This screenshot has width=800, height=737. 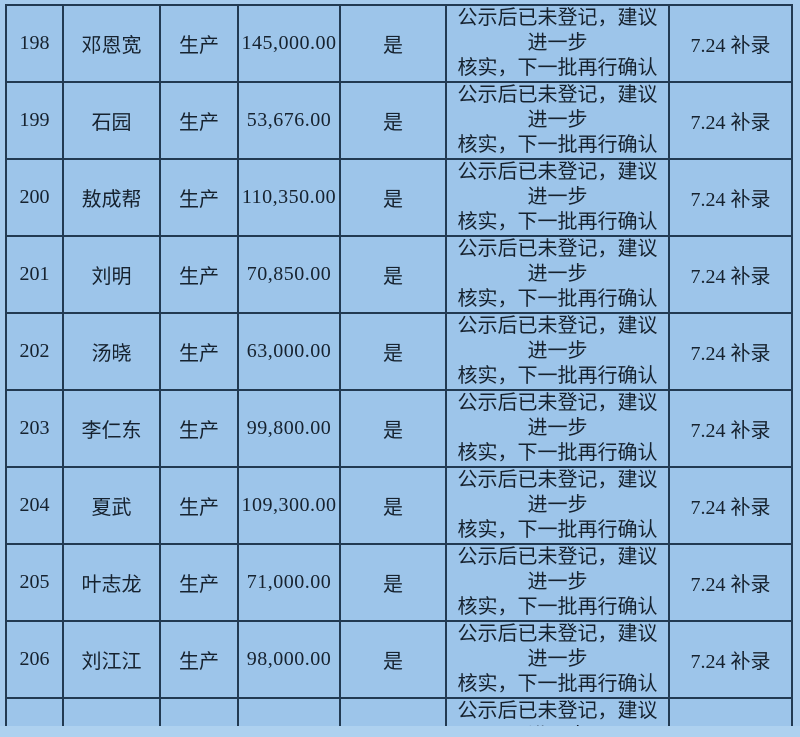 I want to click on cell-serial: 203, so click(x=34, y=428).